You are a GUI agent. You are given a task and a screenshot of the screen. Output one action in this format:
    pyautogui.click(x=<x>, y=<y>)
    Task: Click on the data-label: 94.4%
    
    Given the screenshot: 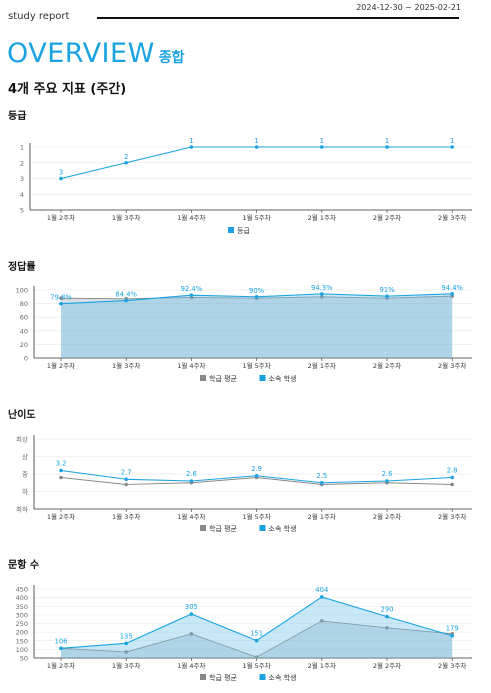 What is the action you would take?
    pyautogui.click(x=452, y=288)
    